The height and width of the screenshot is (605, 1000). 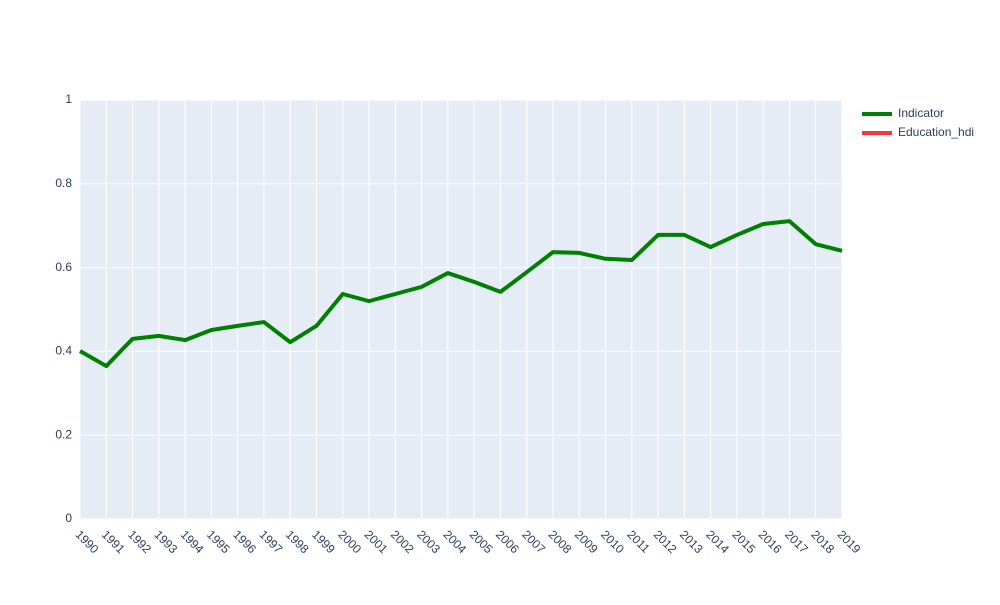 I want to click on y-tick-label: 0.2, so click(x=63, y=434).